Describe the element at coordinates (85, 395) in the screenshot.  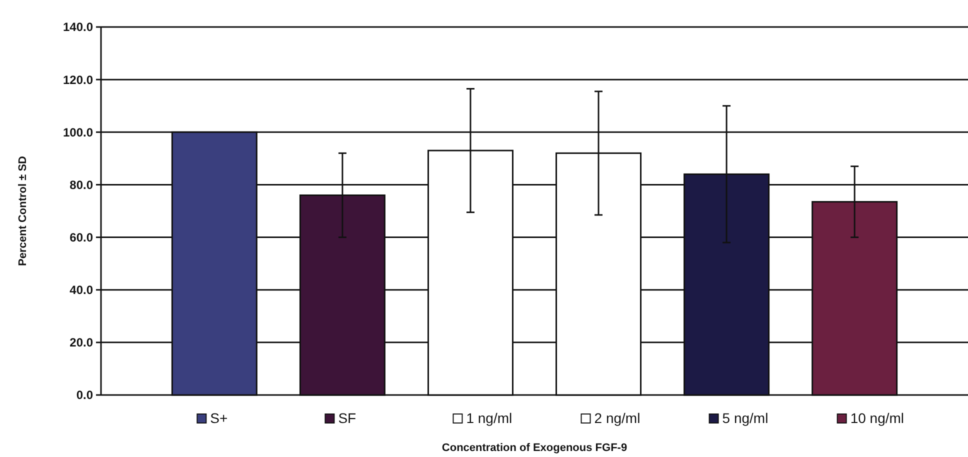
I see `y-tick-label: 0.0` at that location.